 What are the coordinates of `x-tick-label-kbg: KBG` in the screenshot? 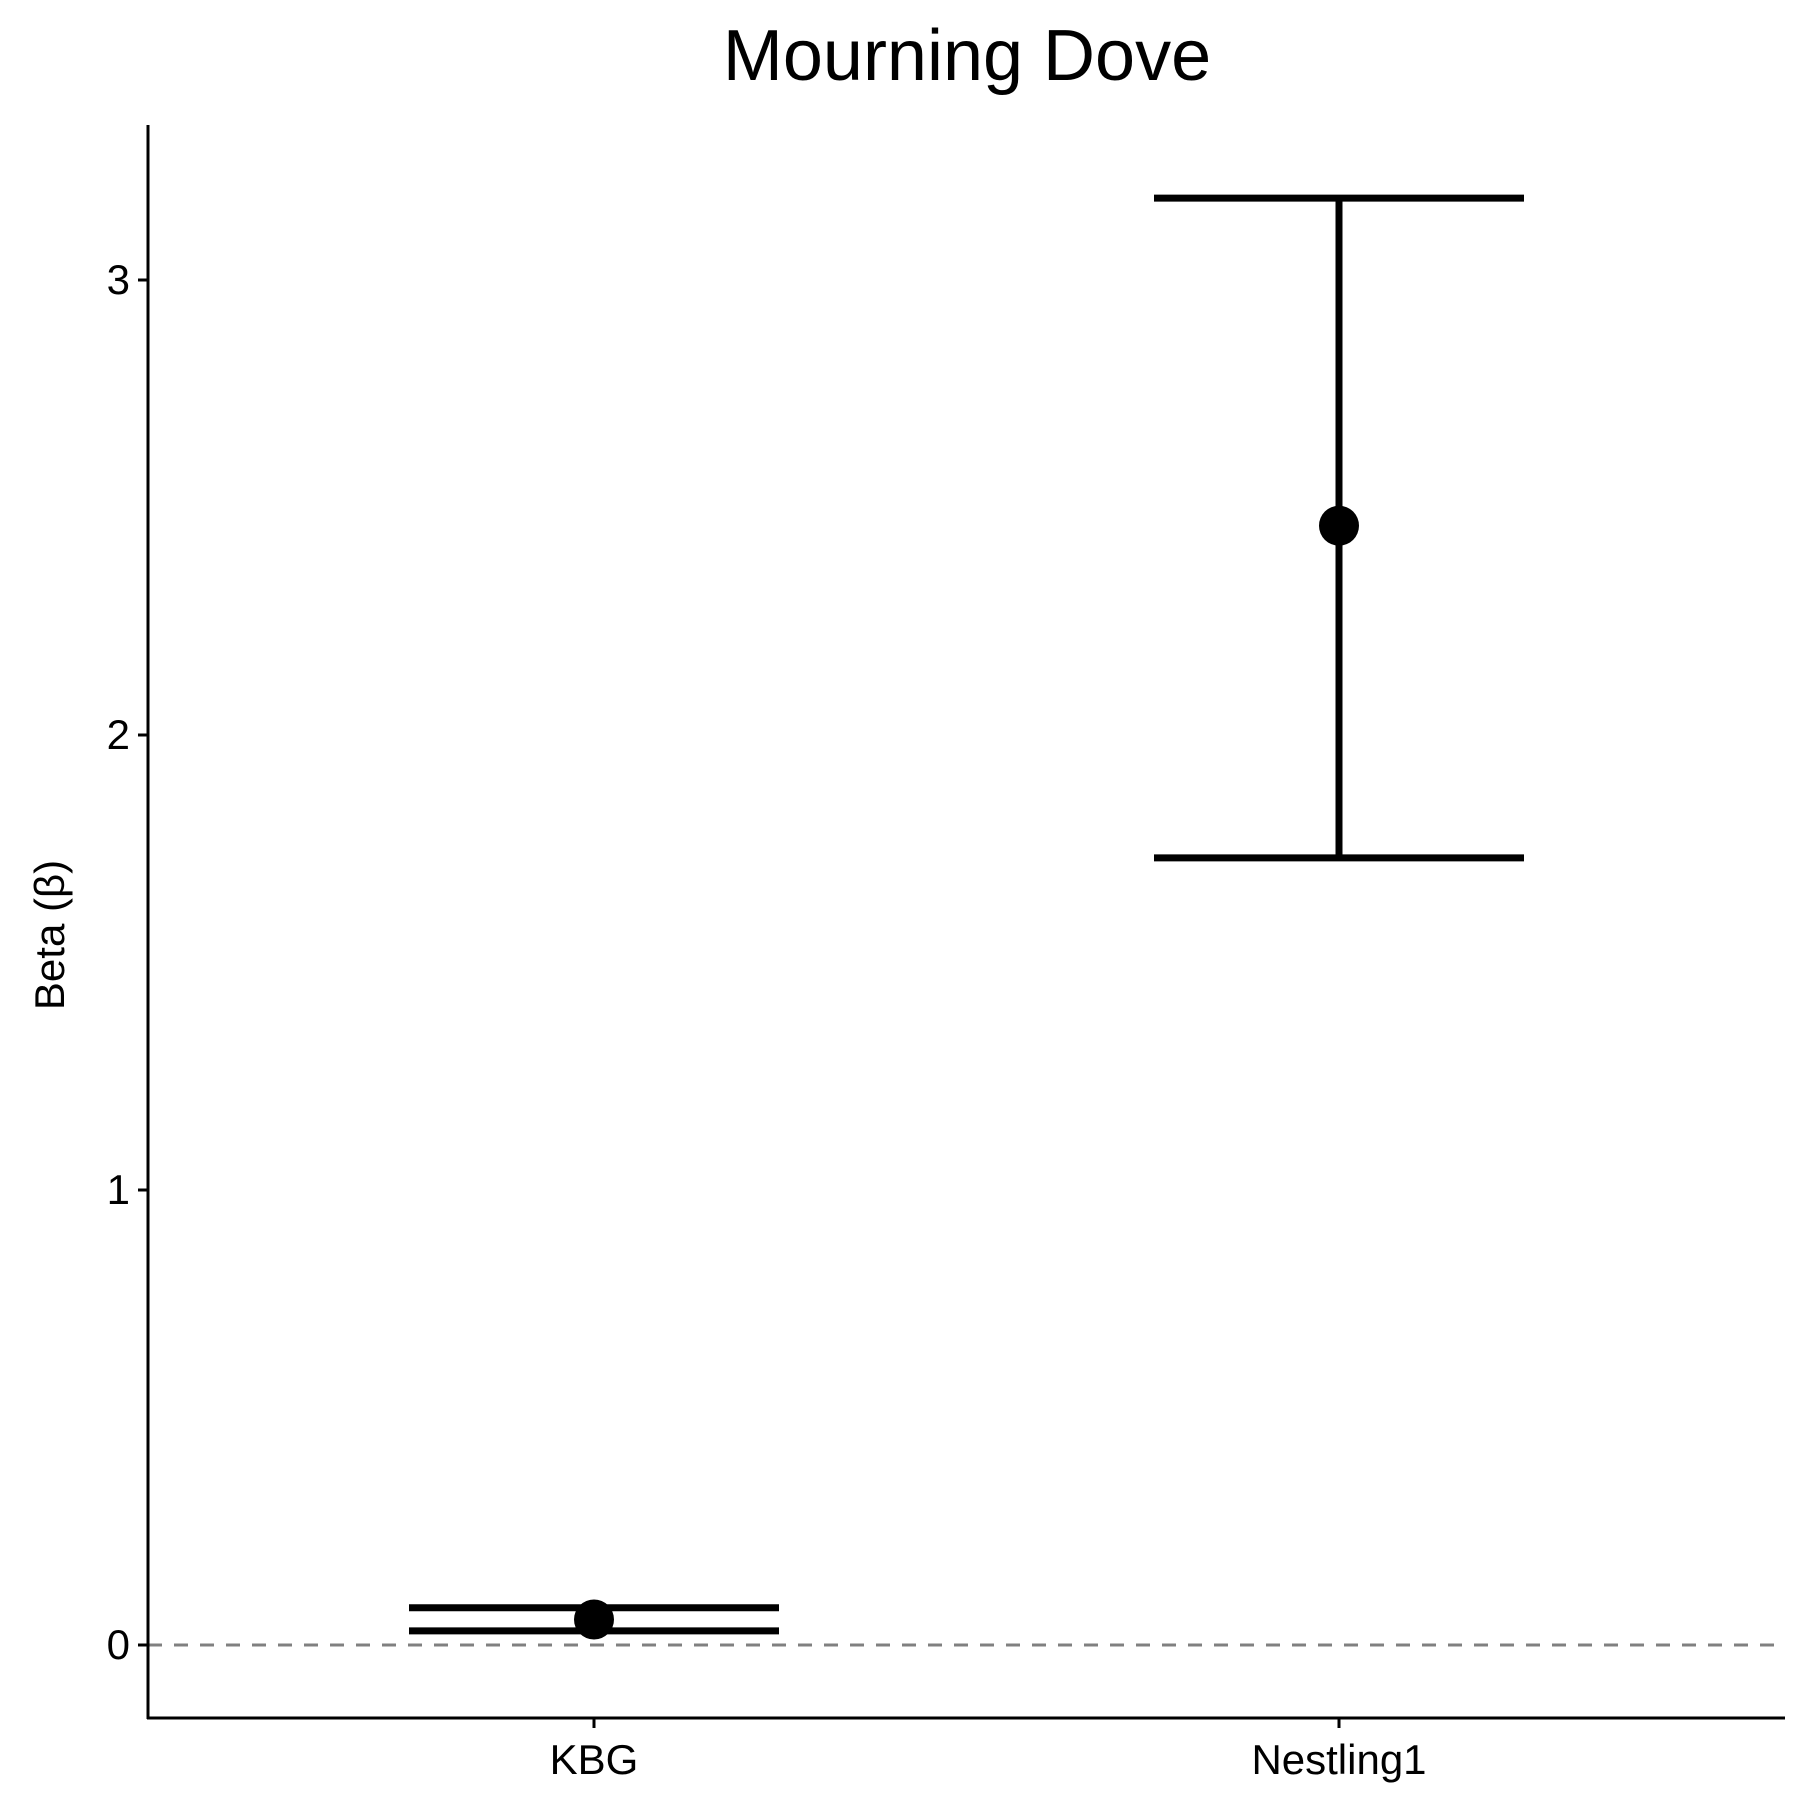 It's located at (594, 1759).